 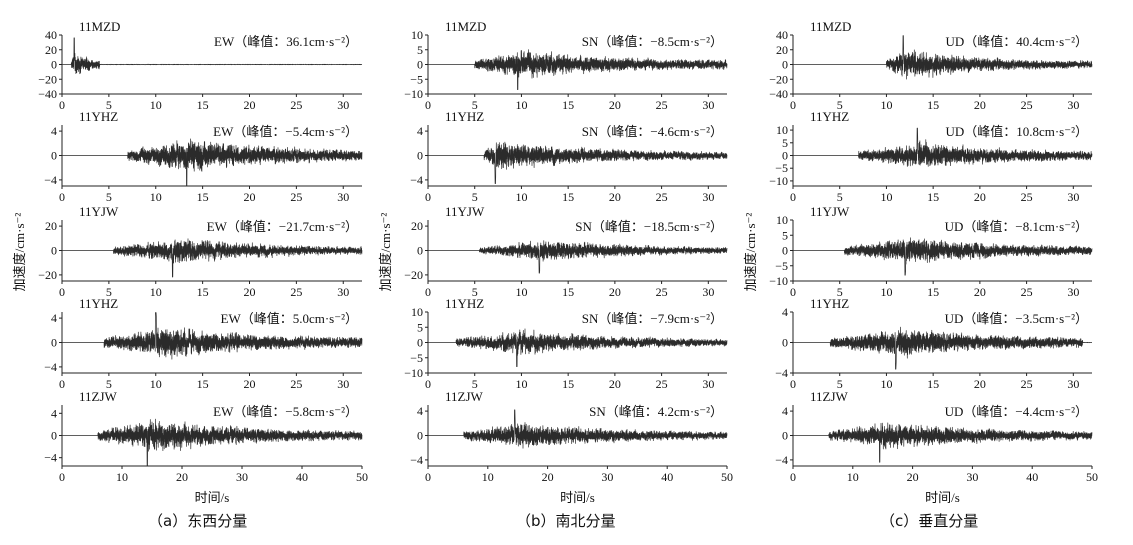 I want to click on y-tick-label: 10, so click(x=417, y=312).